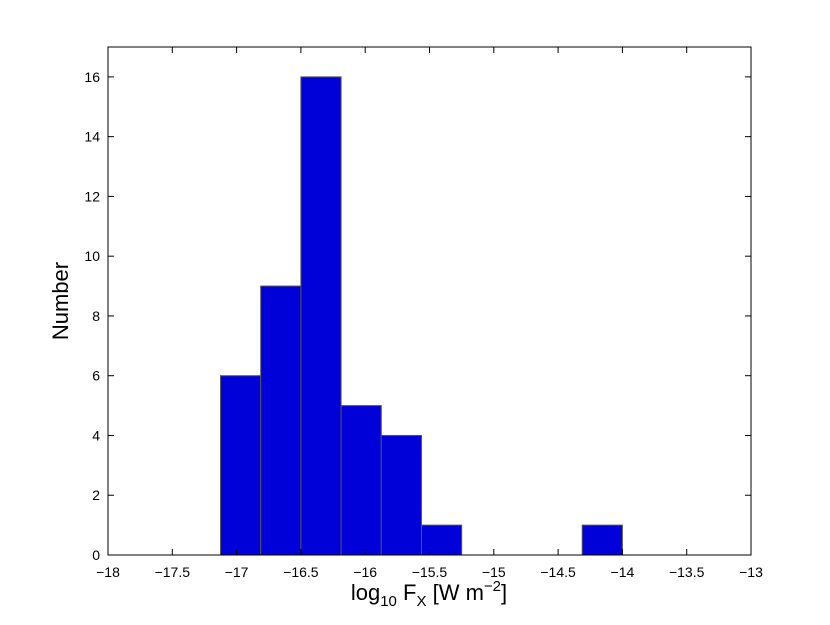 The height and width of the screenshot is (625, 830). I want to click on x-tick-label: −13.5, so click(687, 572).